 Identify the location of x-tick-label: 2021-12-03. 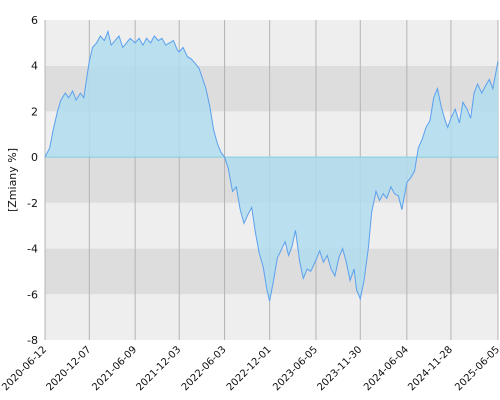
(158, 368).